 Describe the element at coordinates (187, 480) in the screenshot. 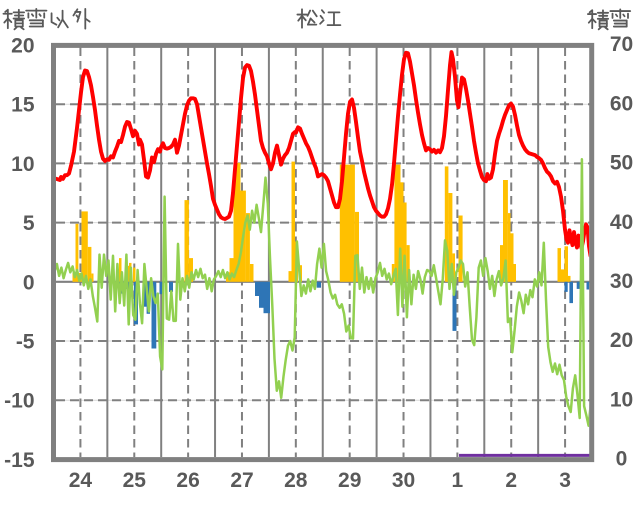

I see `svg-text: 26` at that location.